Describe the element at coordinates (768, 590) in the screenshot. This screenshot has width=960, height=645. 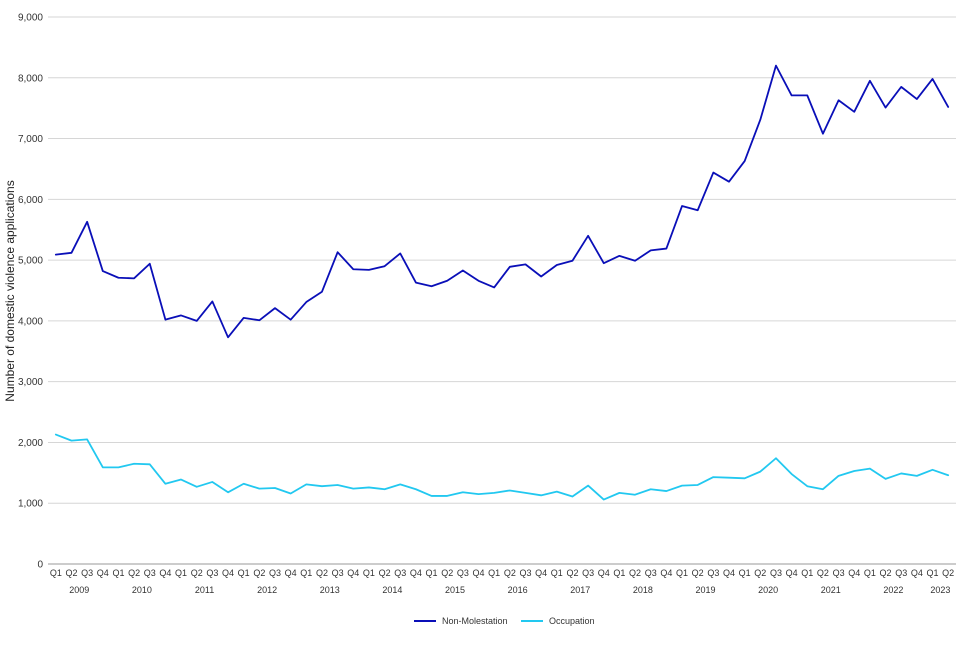
I see `x-year-label: 2020` at that location.